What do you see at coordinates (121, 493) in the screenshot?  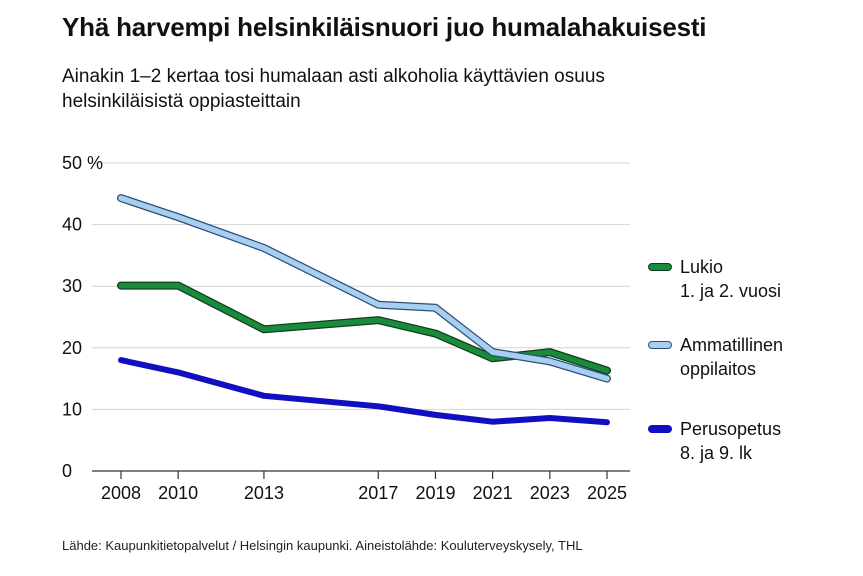 I see `x-tick-label: 2008` at bounding box center [121, 493].